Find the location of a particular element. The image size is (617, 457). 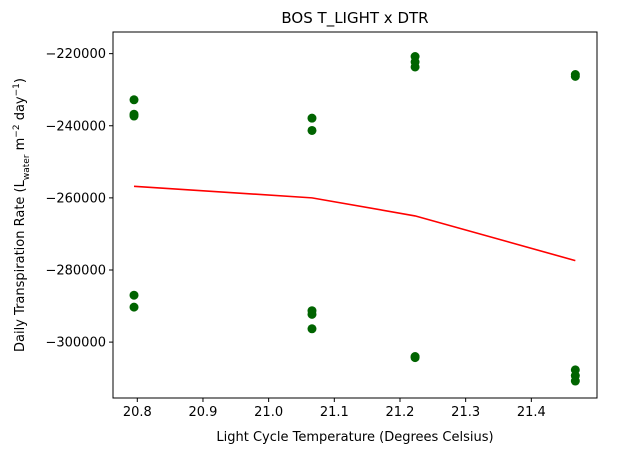

y-tick-label: −220000 is located at coordinates (75, 54).